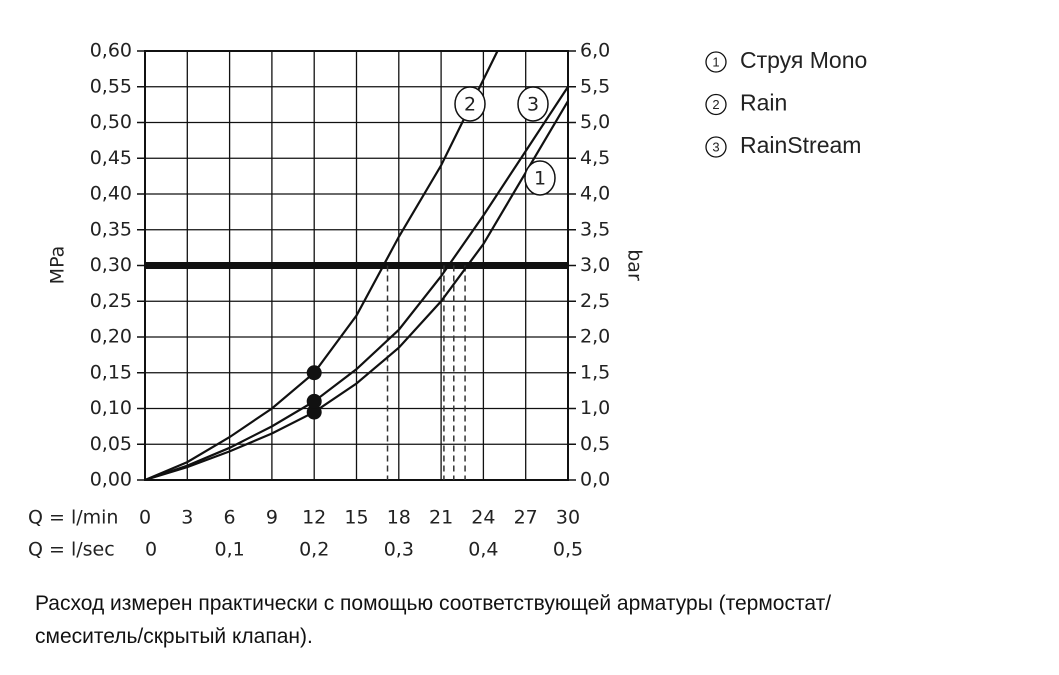  Describe the element at coordinates (595, 480) in the screenshot. I see `y2-tick-label: 0,0` at that location.